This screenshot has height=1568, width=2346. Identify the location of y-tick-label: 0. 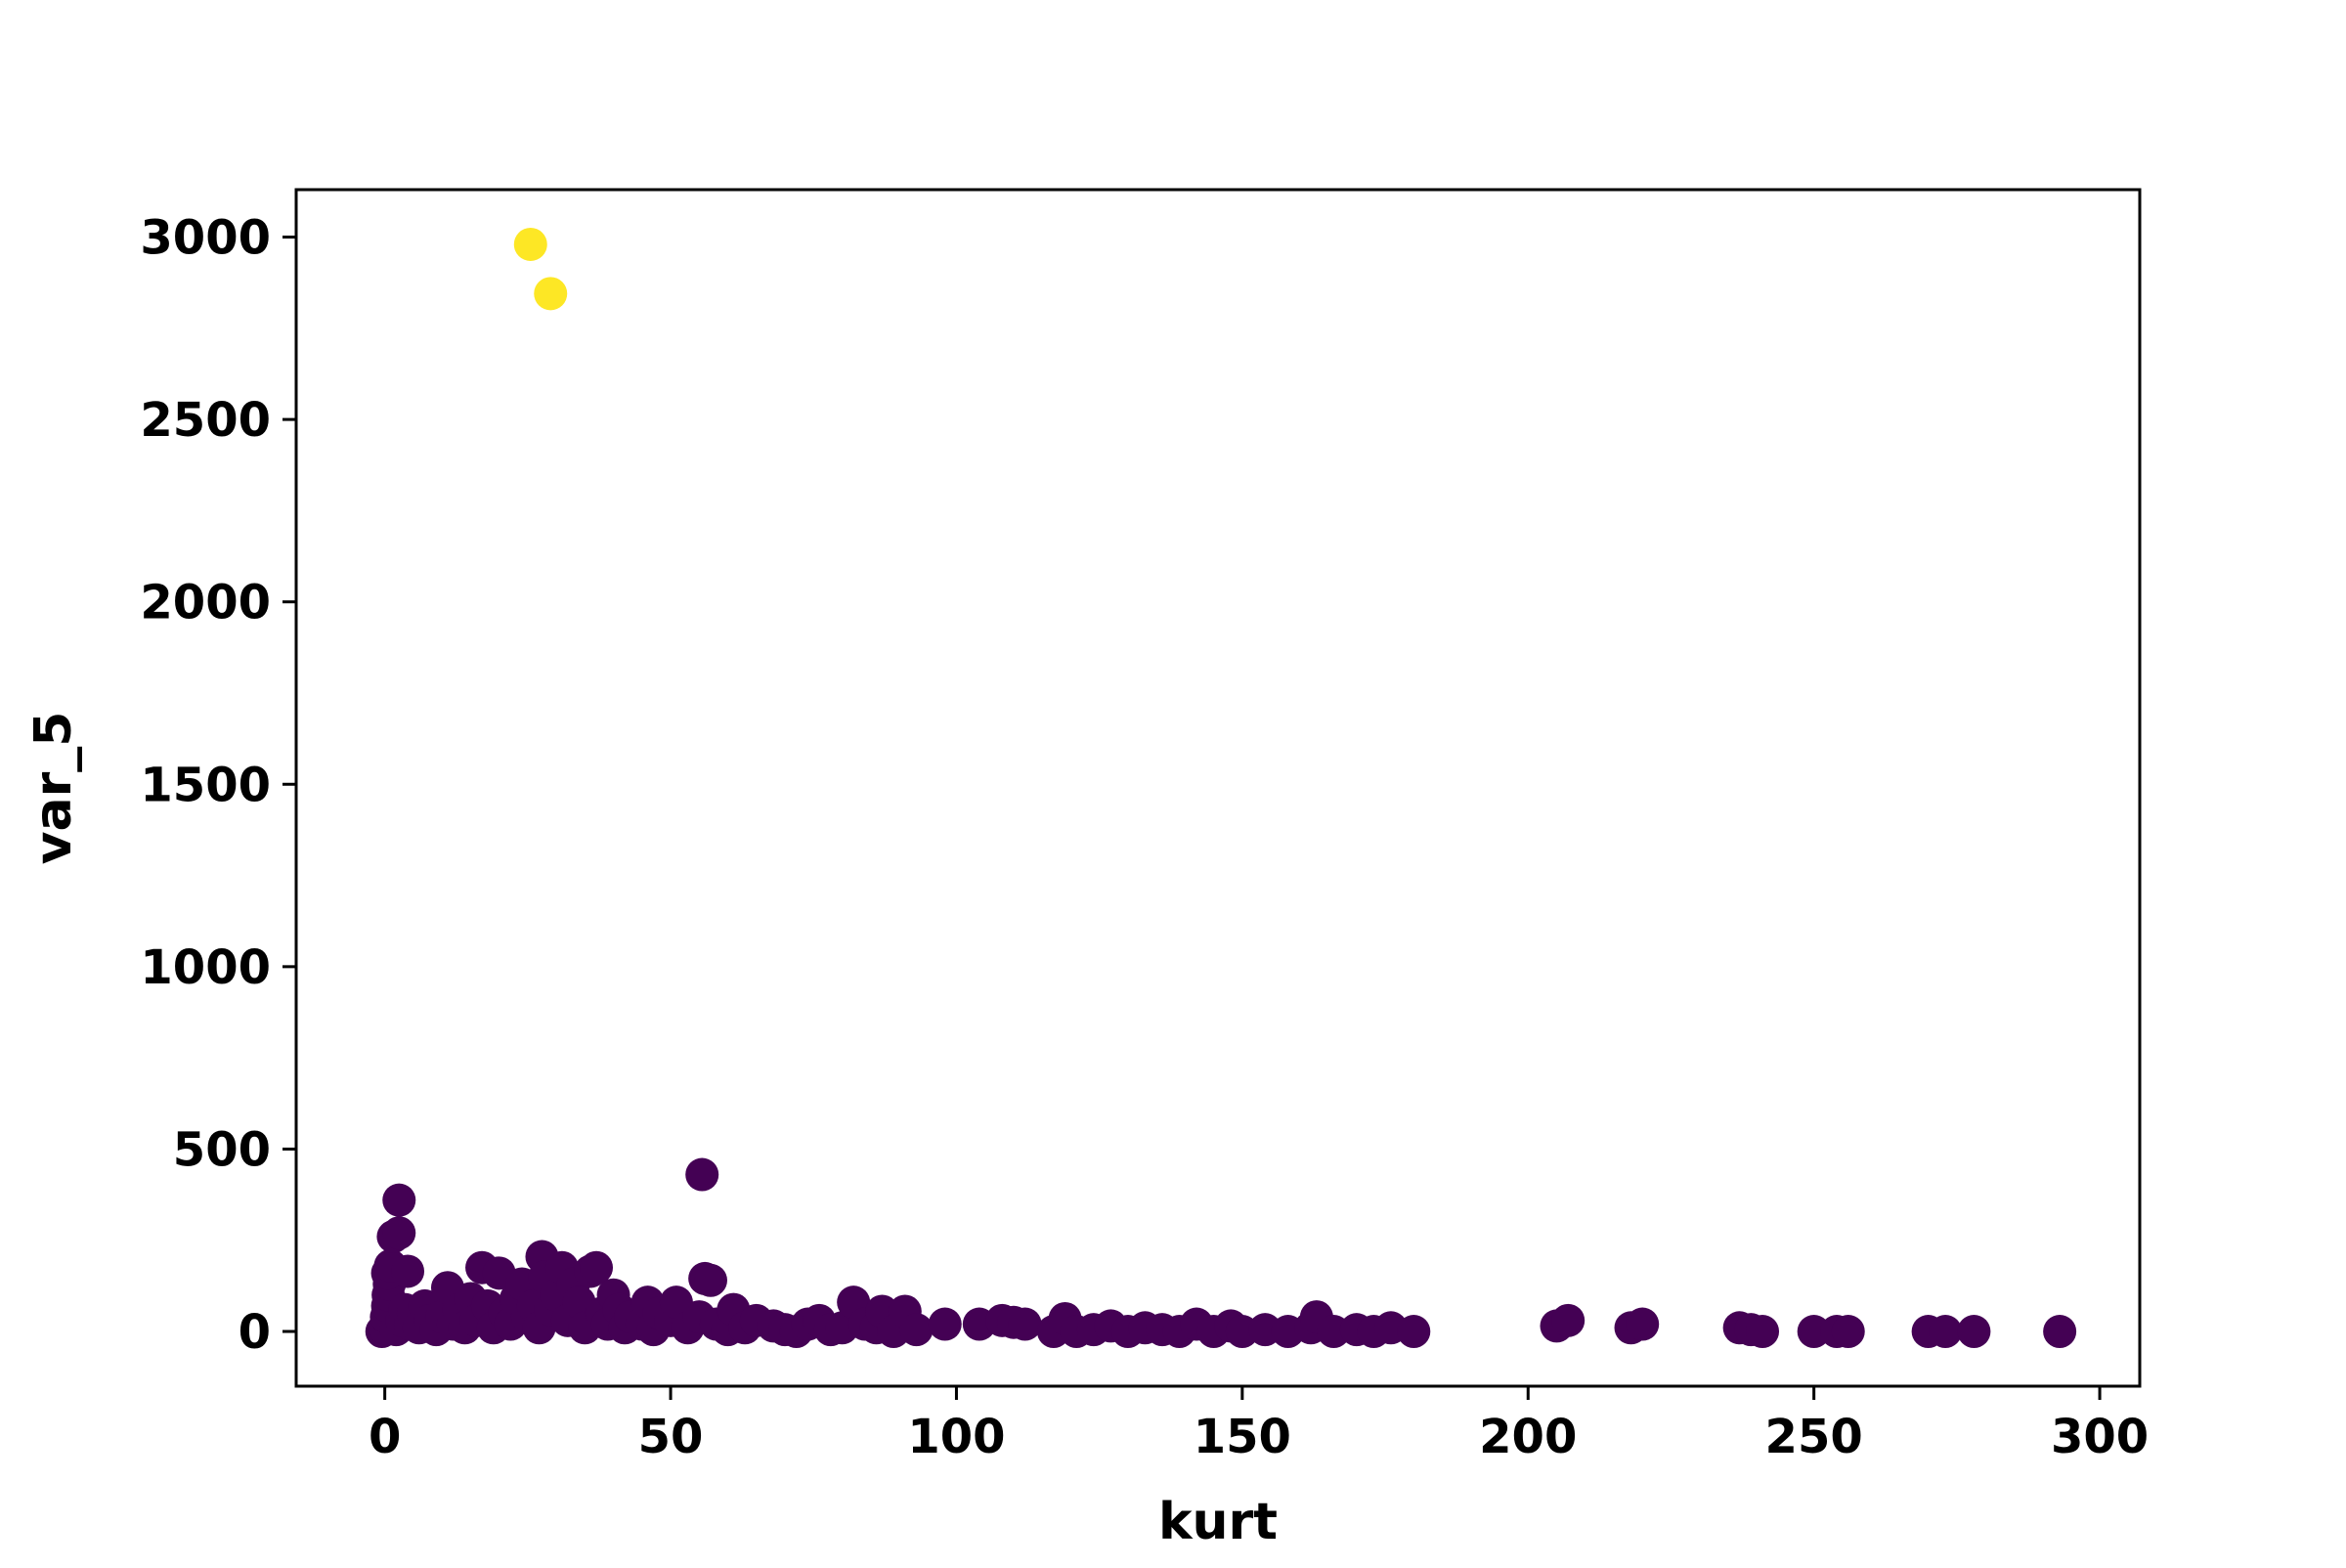
(255, 1332).